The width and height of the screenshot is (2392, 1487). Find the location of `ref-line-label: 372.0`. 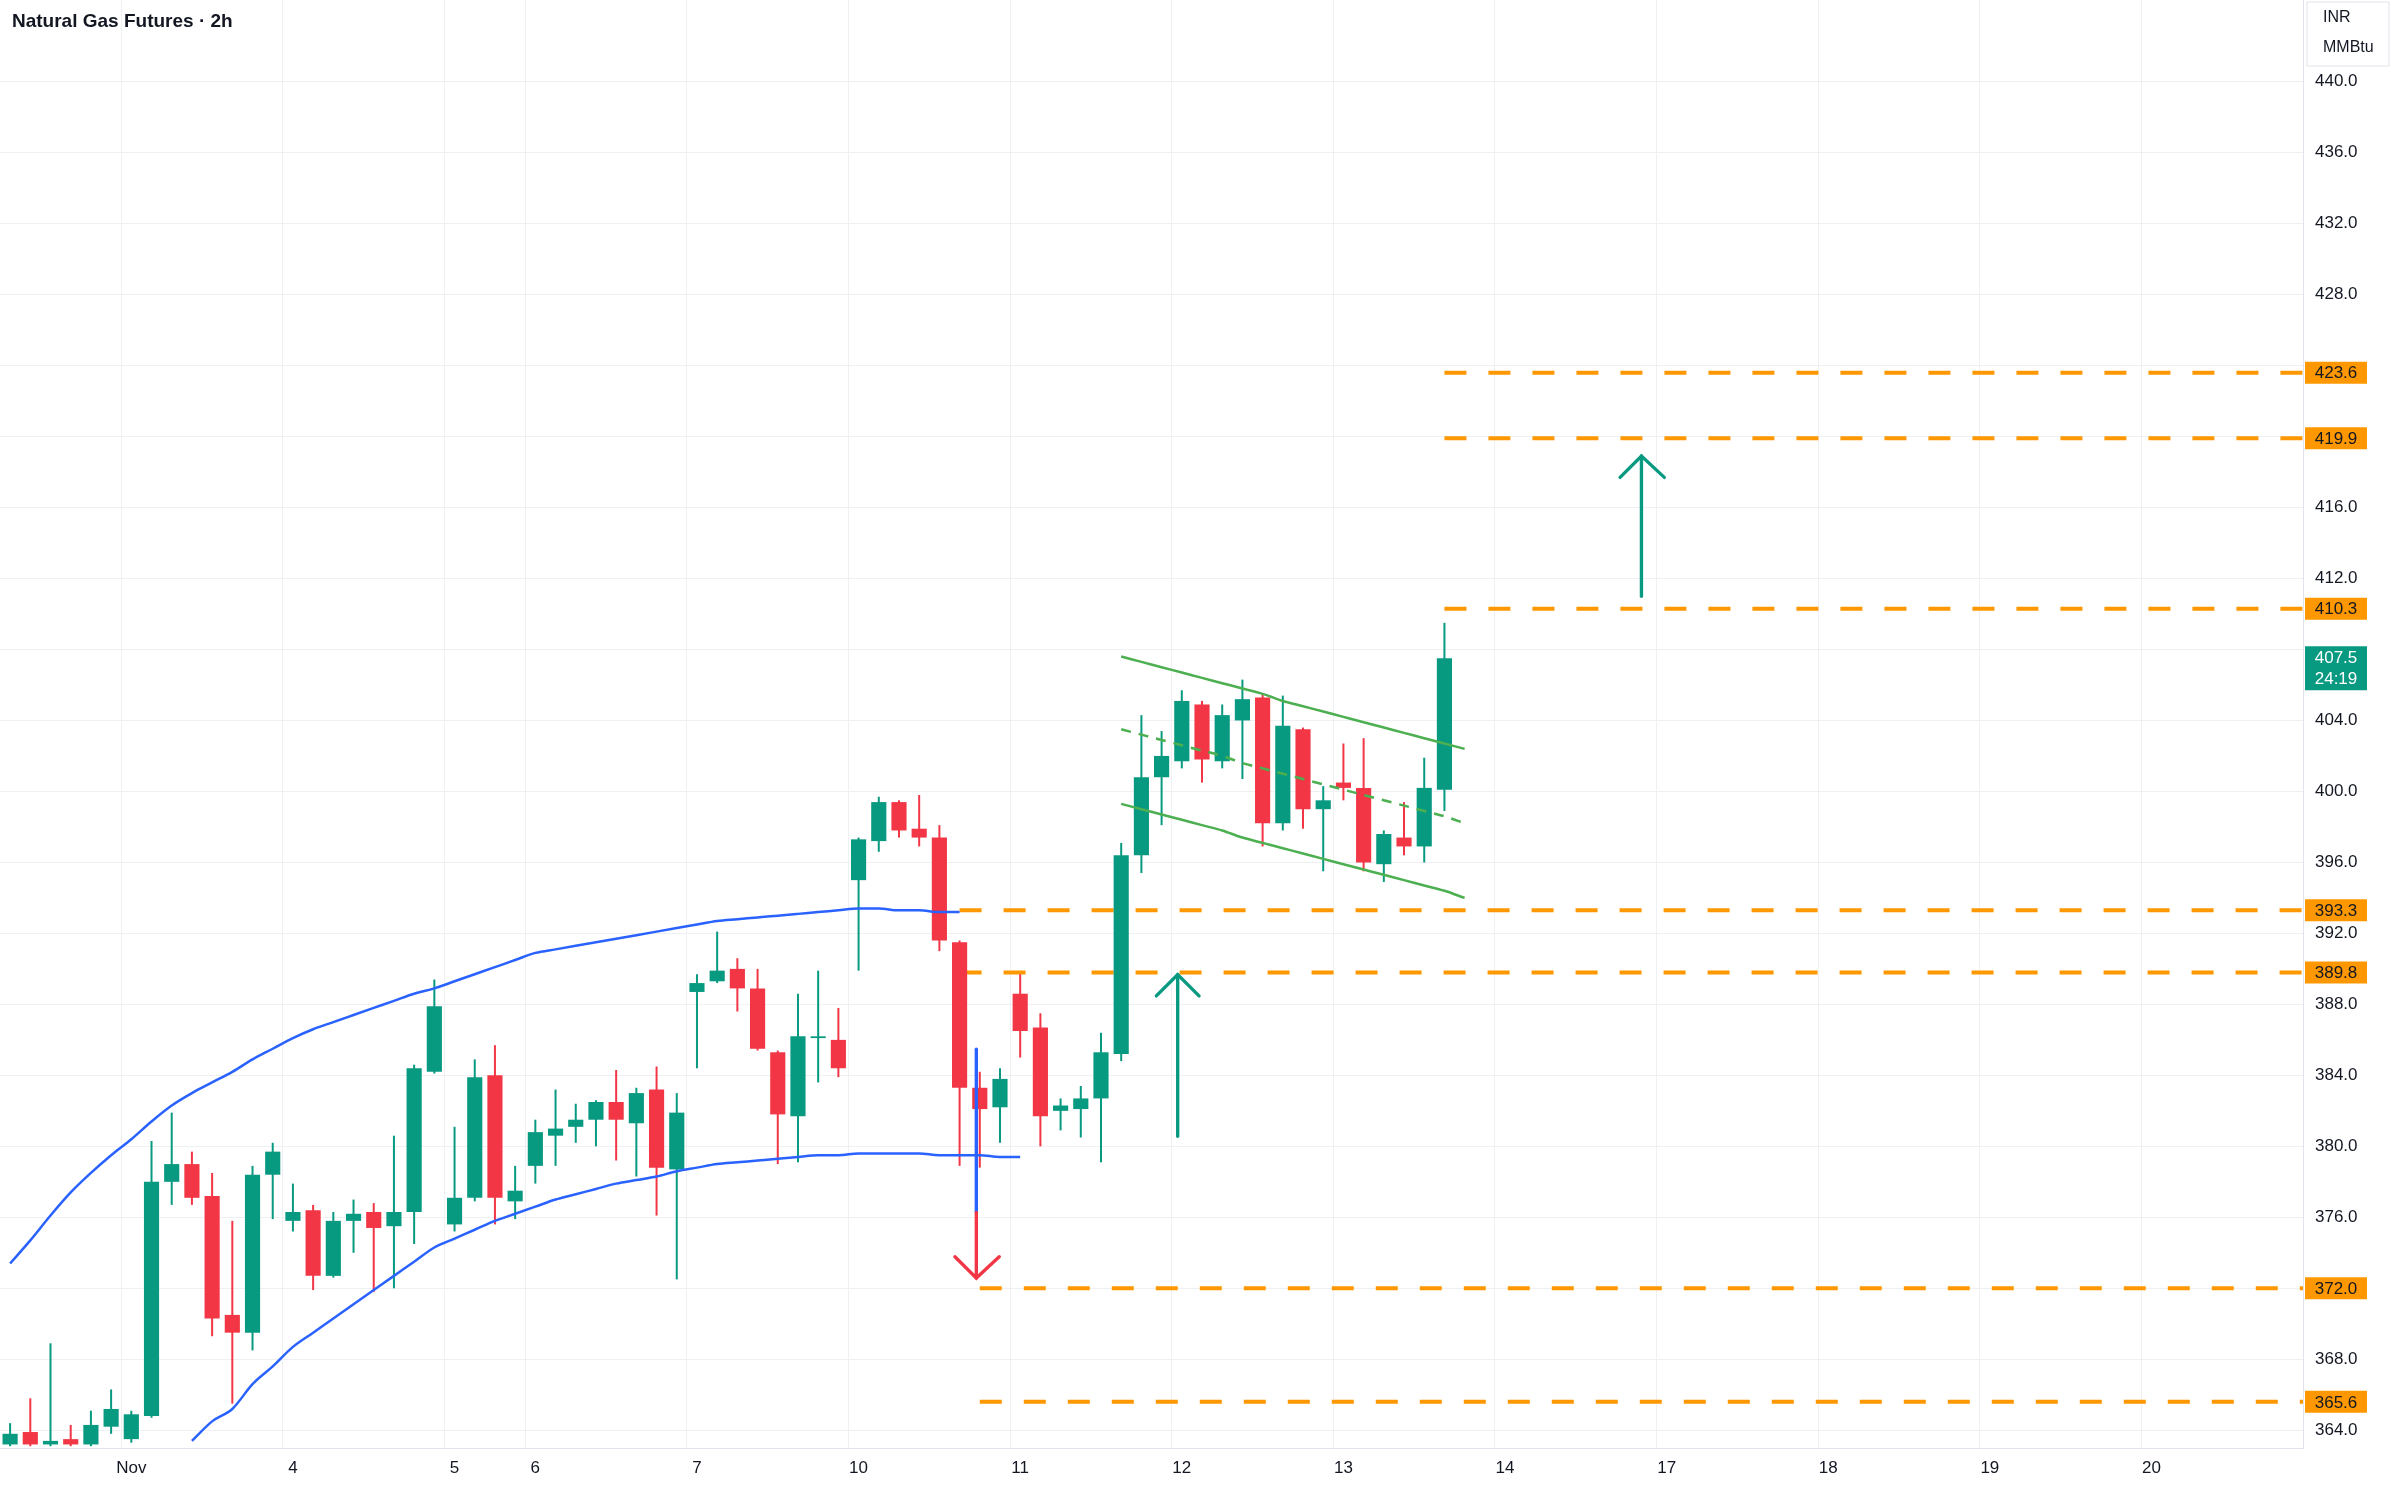

ref-line-label: 372.0 is located at coordinates (2336, 1288).